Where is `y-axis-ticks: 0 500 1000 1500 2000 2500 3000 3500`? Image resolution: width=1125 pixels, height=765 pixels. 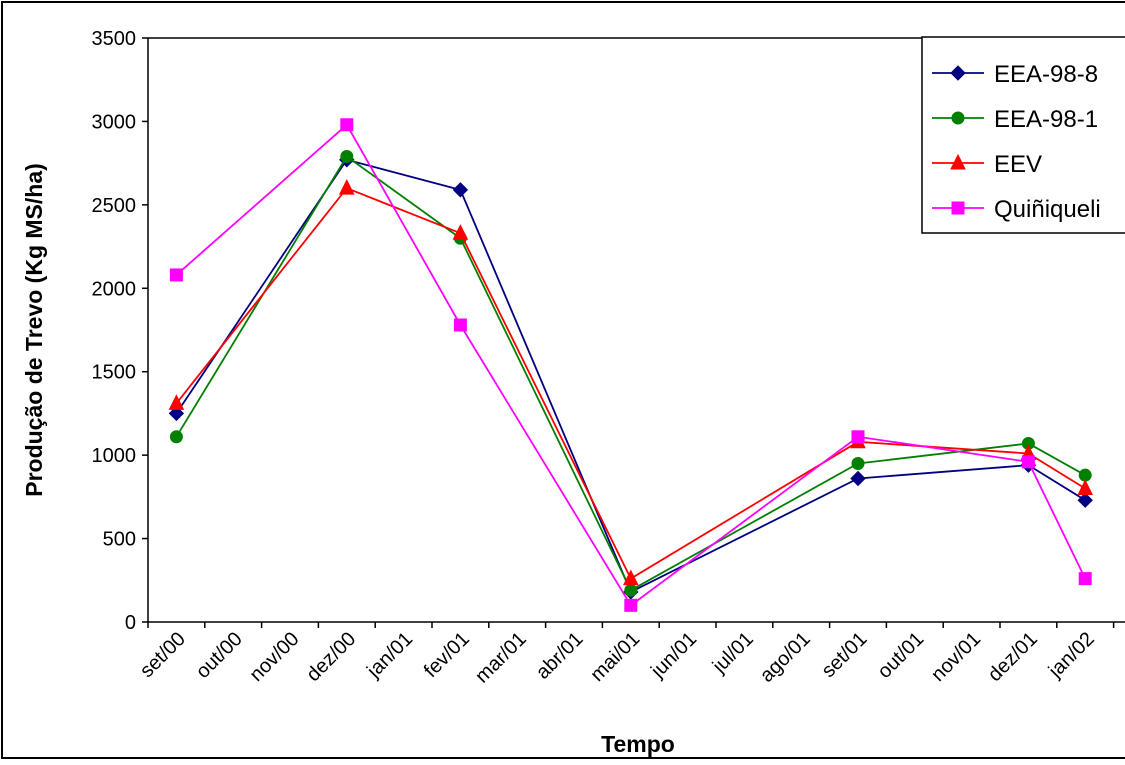 y-axis-ticks: 0 500 1000 1500 2000 2500 3000 3500 is located at coordinates (120, 331).